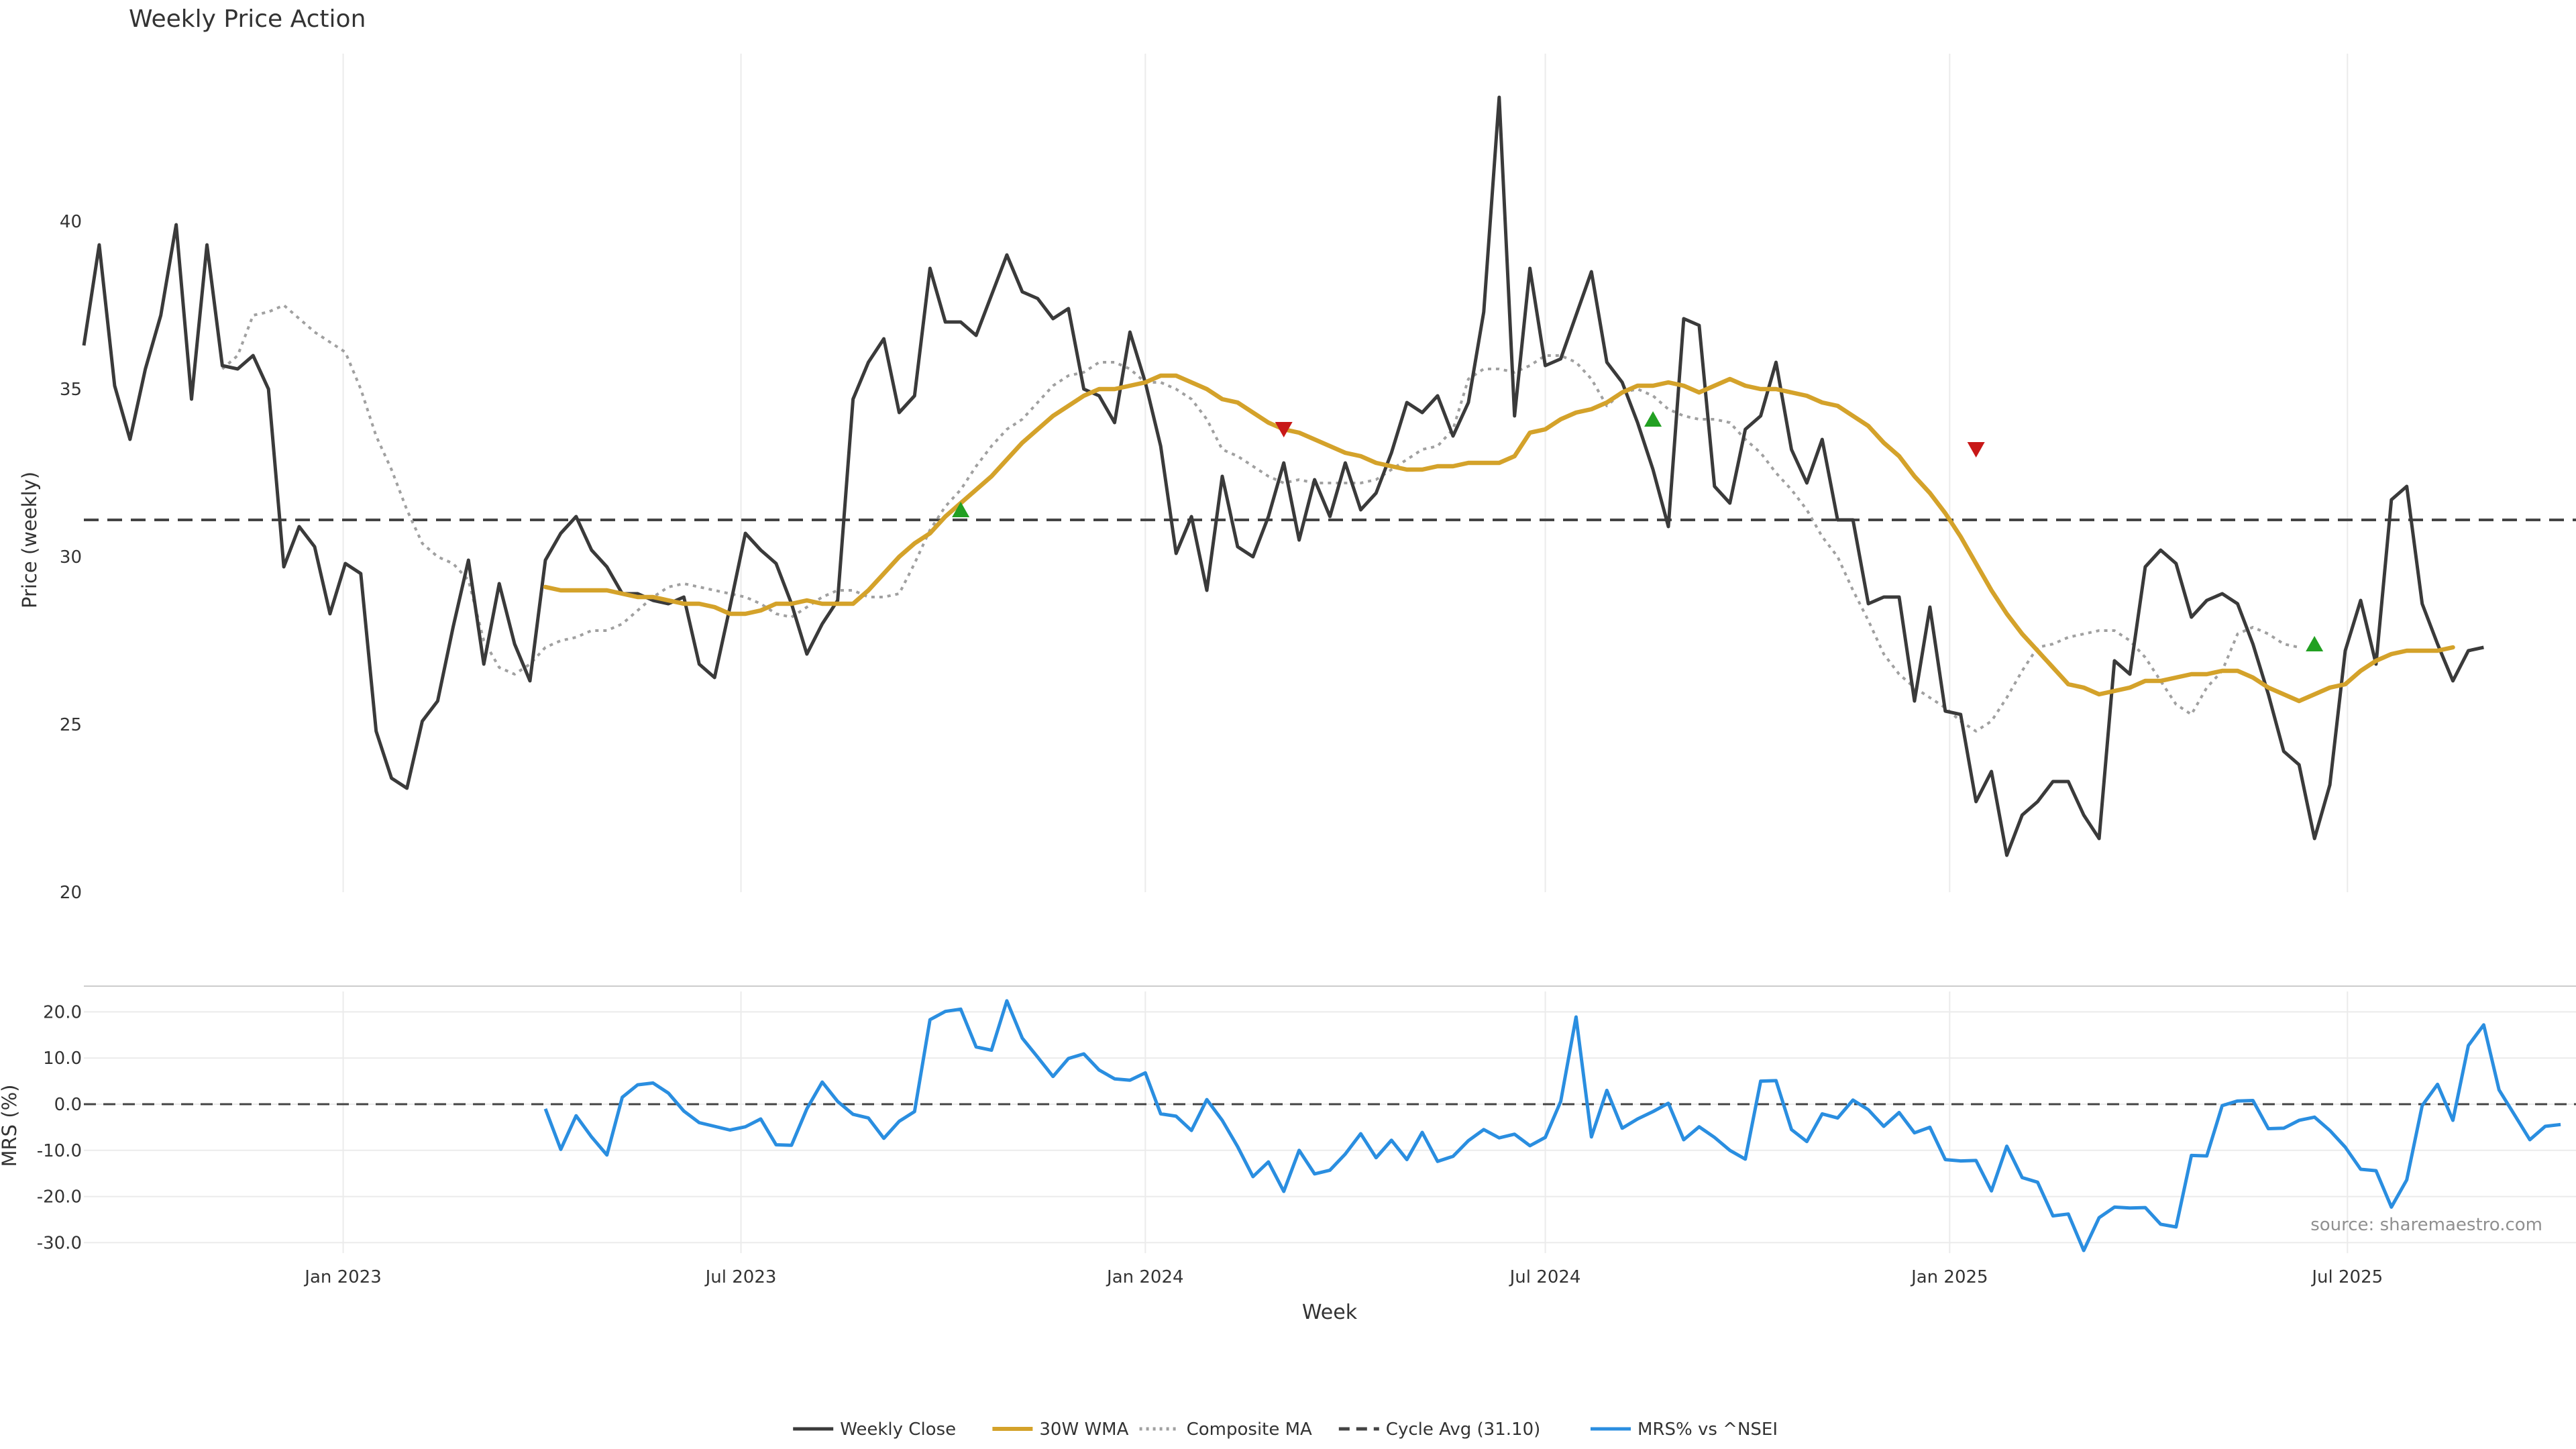  Describe the element at coordinates (1638, 531) in the screenshot. I see `signal-markers` at that location.